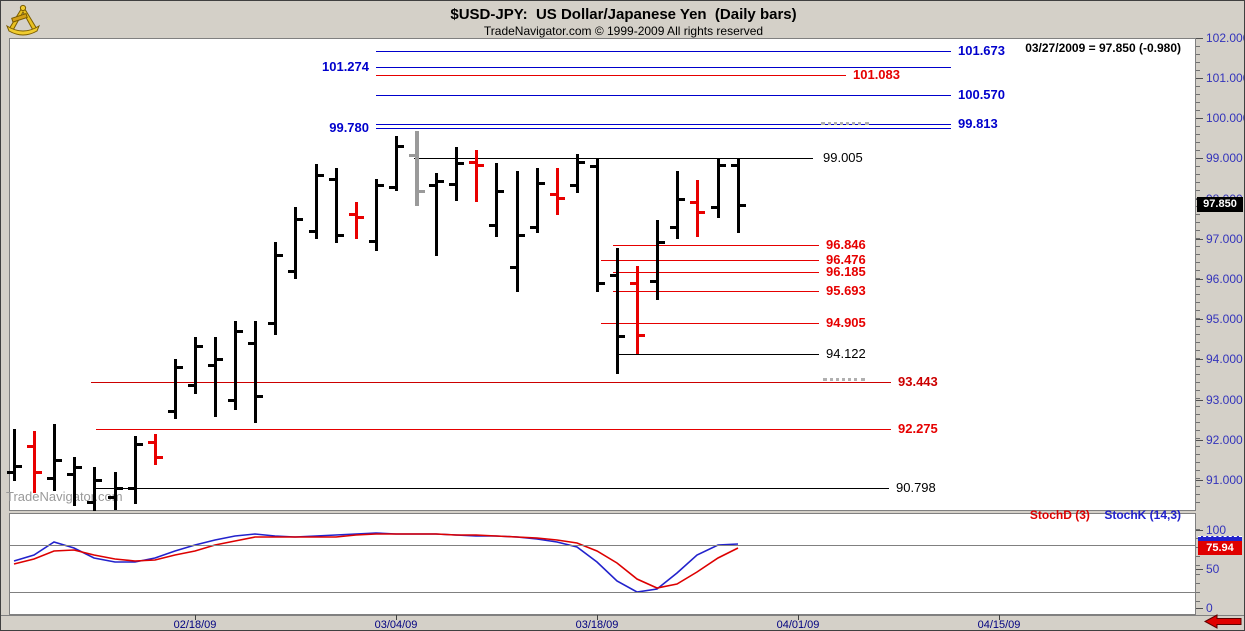  What do you see at coordinates (345, 66) in the screenshot?
I see `price-level-label: 101.274` at bounding box center [345, 66].